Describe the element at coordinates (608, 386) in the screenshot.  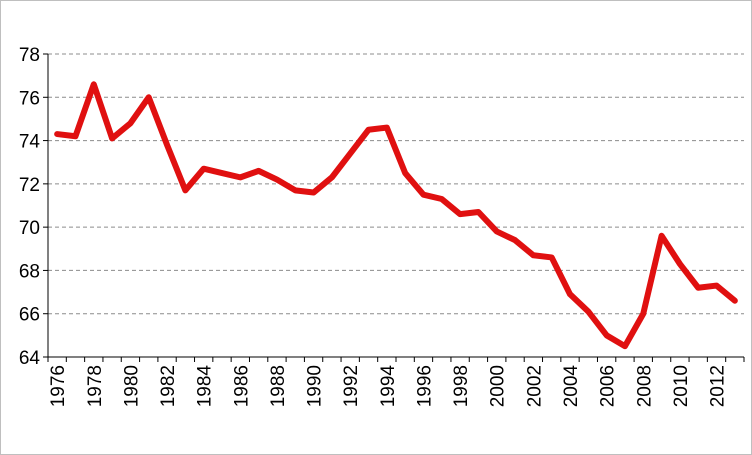
I see `x-tick-label: 2006` at that location.